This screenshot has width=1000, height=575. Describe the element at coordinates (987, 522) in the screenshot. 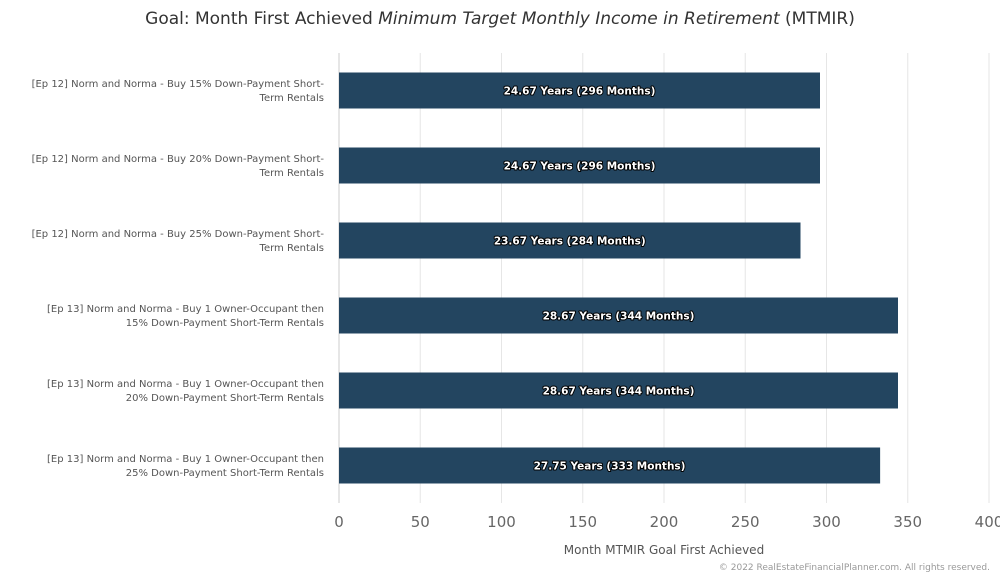

I see `x-tick-label: 400` at that location.